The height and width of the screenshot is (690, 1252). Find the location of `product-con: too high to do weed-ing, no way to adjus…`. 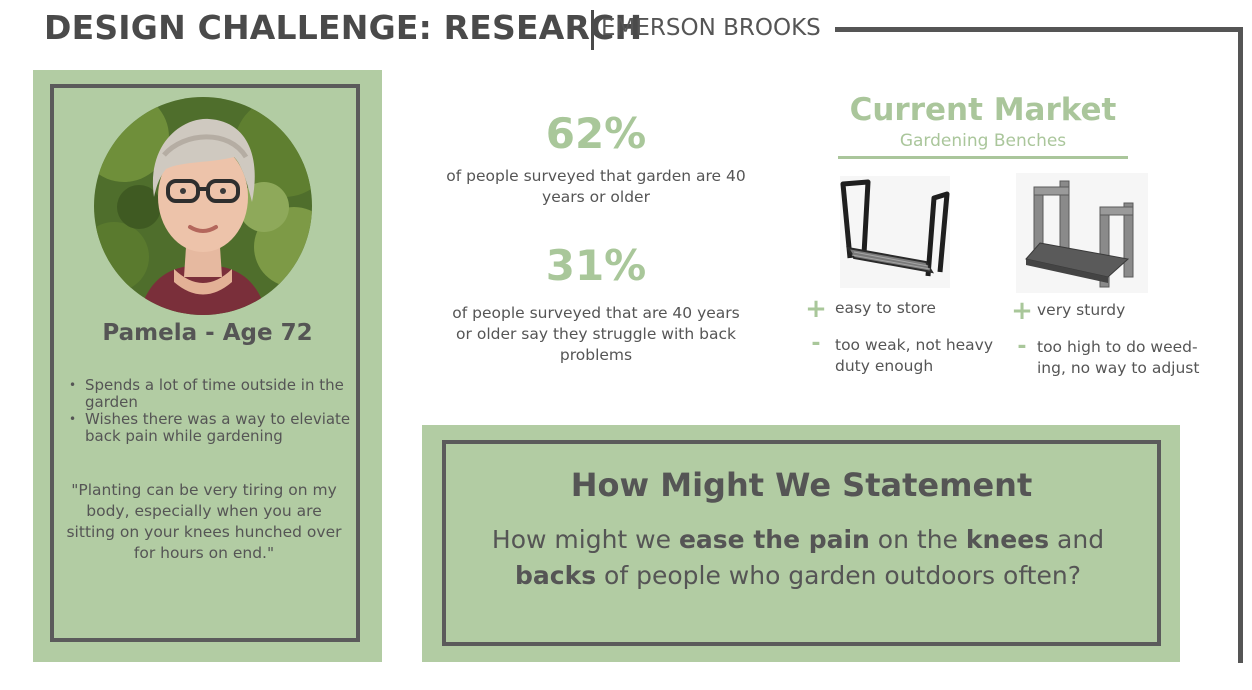

product-con: too high to do weed-ing, no way to adjus… is located at coordinates (1118, 357).